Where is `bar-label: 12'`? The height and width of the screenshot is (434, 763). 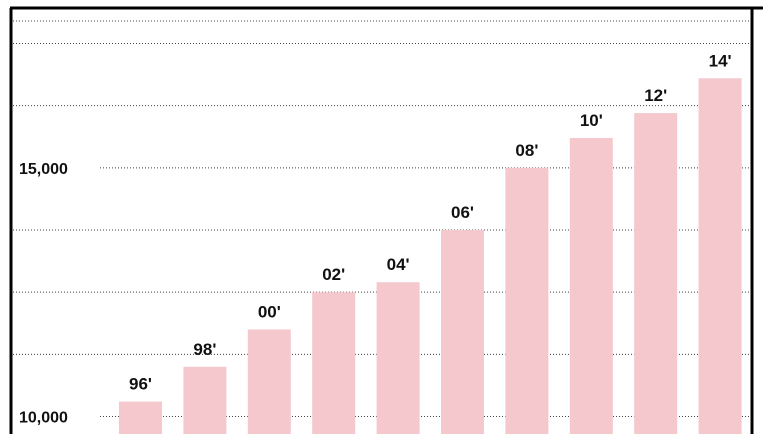
bar-label: 12' is located at coordinates (655, 95).